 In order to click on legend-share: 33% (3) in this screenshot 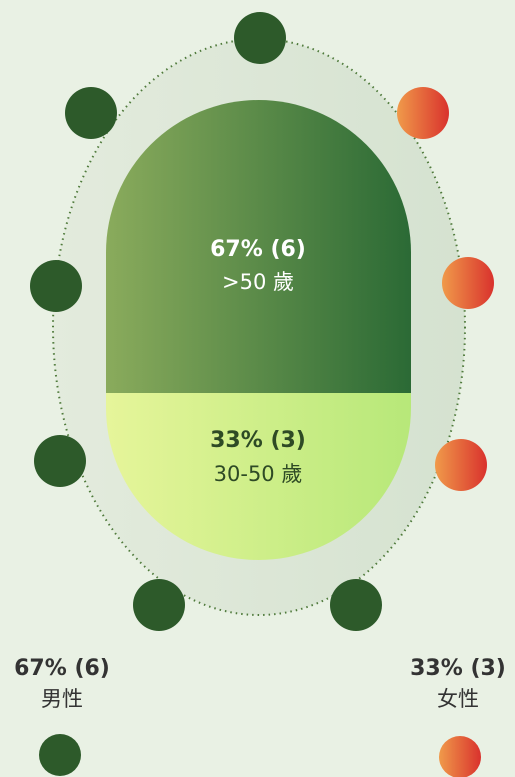, I will do `click(458, 668)`.